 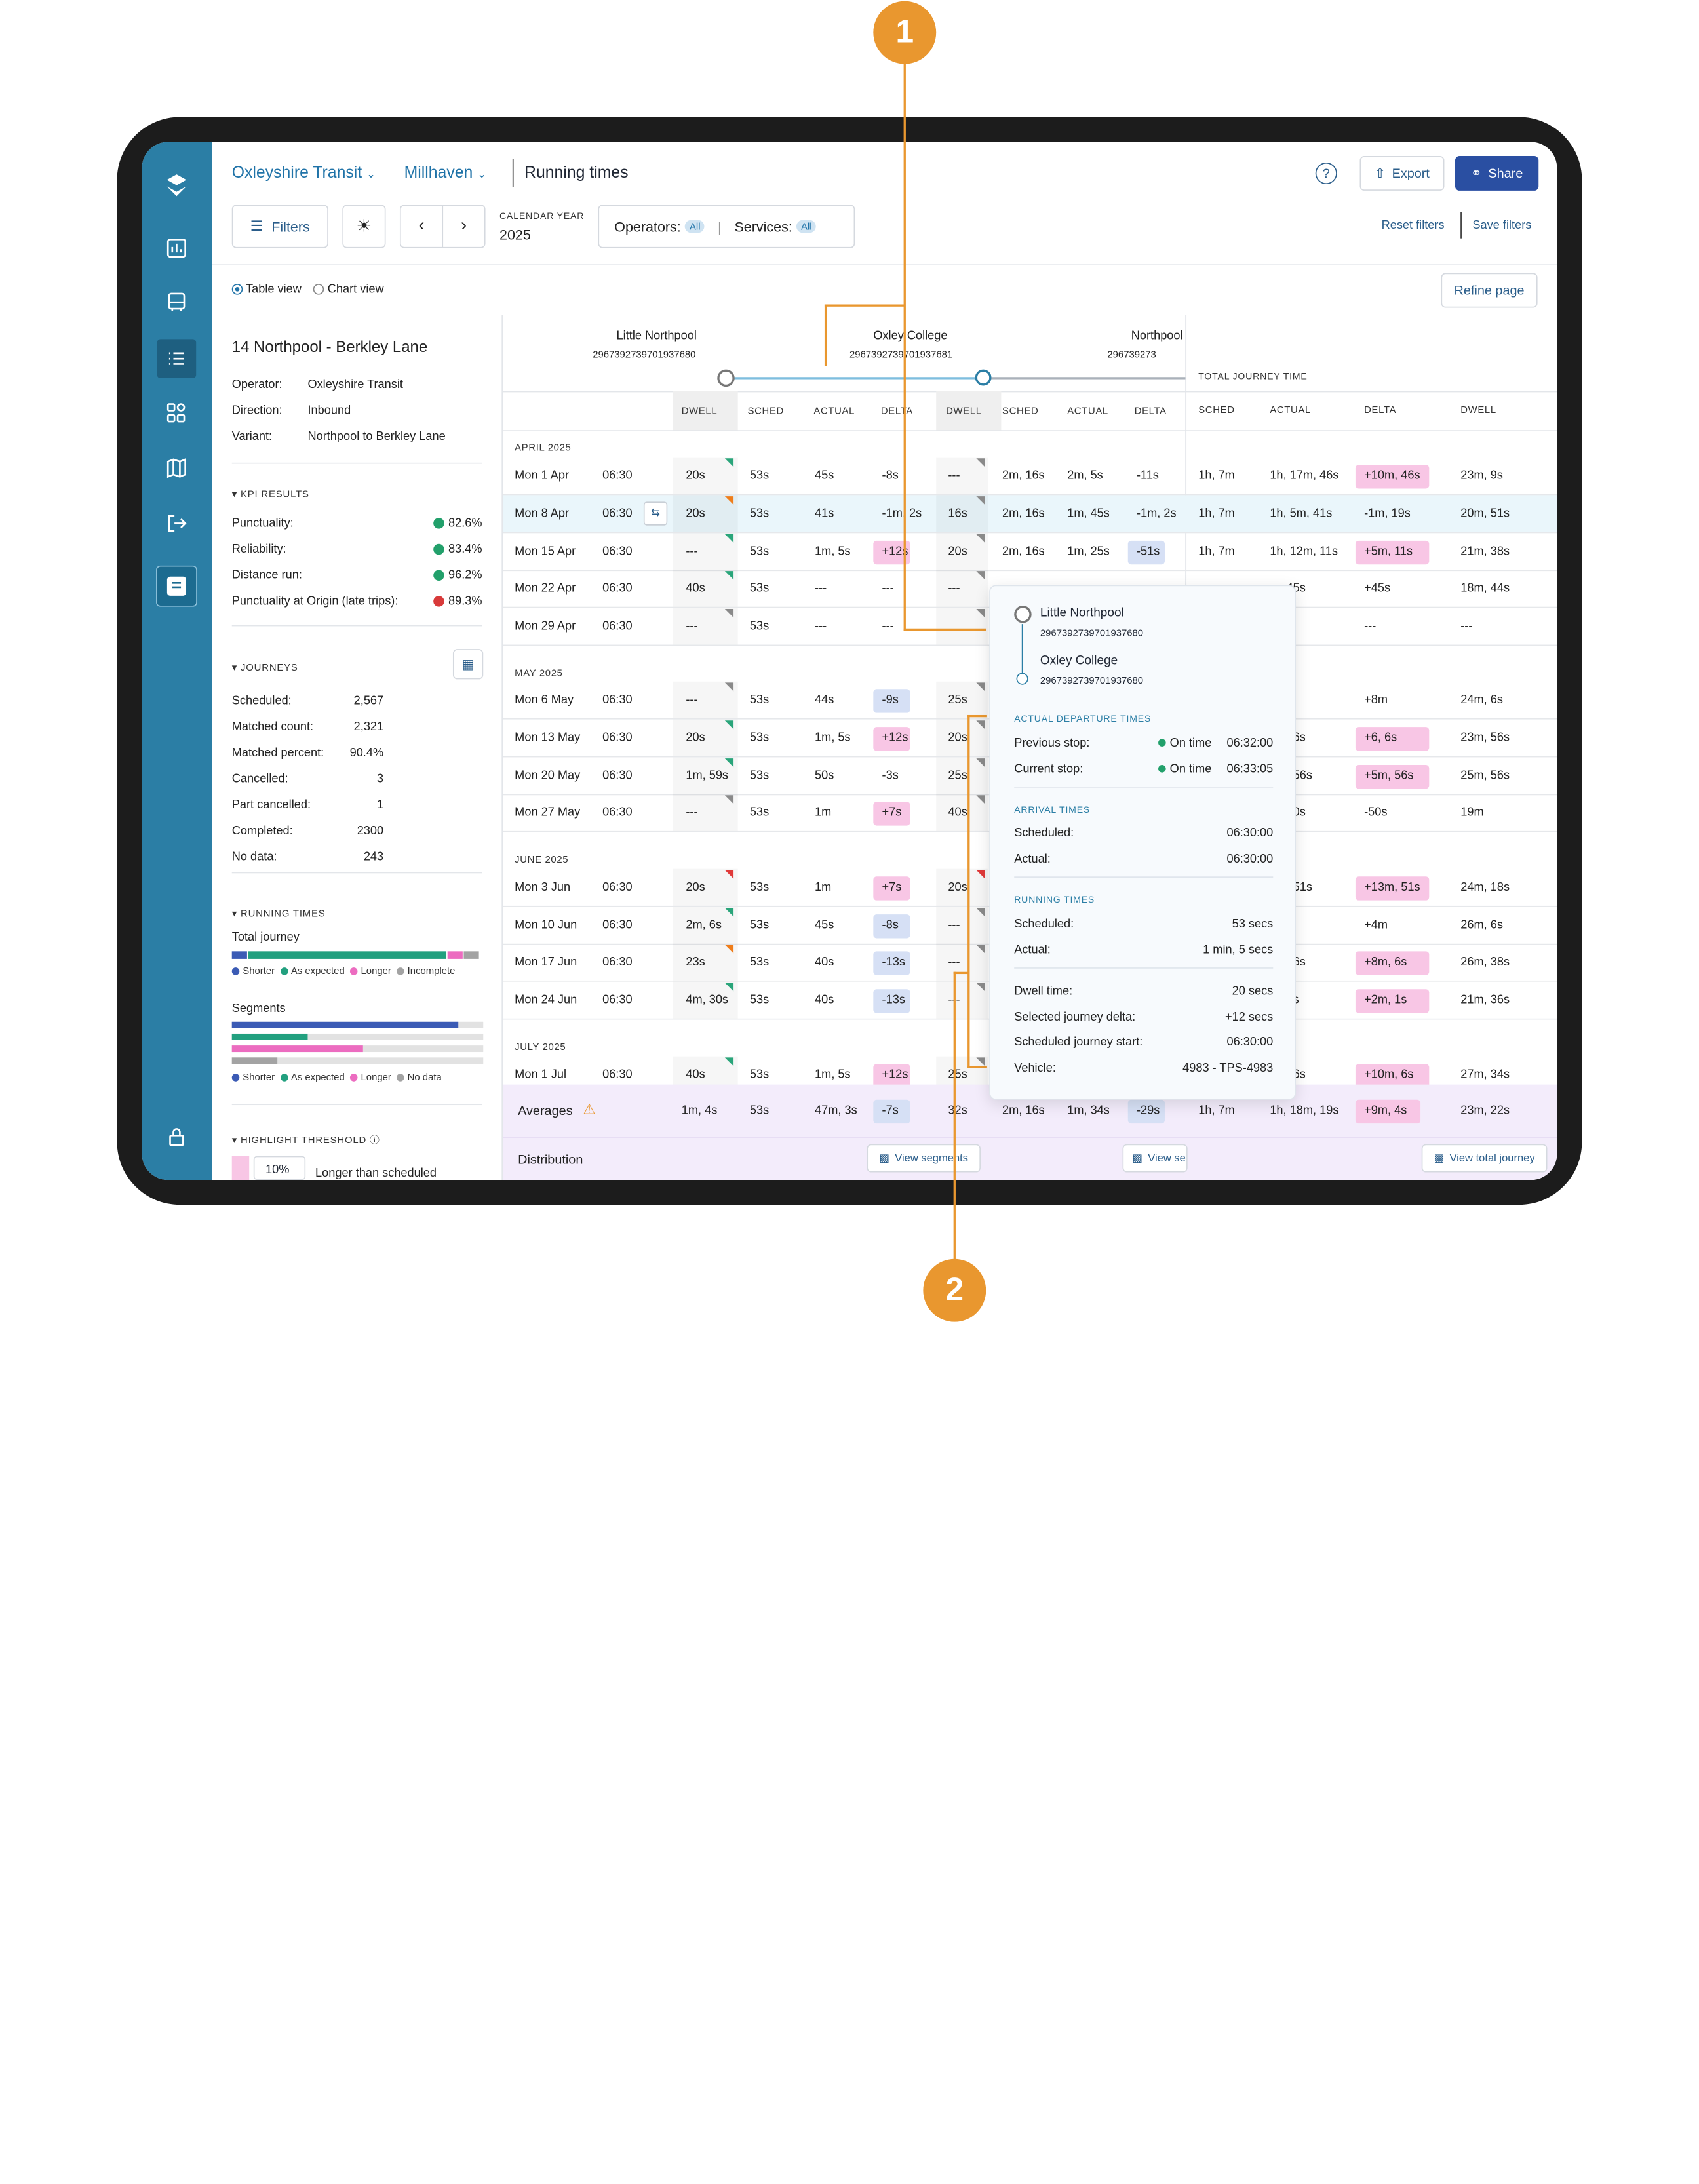 What do you see at coordinates (546, 626) in the screenshot?
I see `table-cell: Mon 29 Apr` at bounding box center [546, 626].